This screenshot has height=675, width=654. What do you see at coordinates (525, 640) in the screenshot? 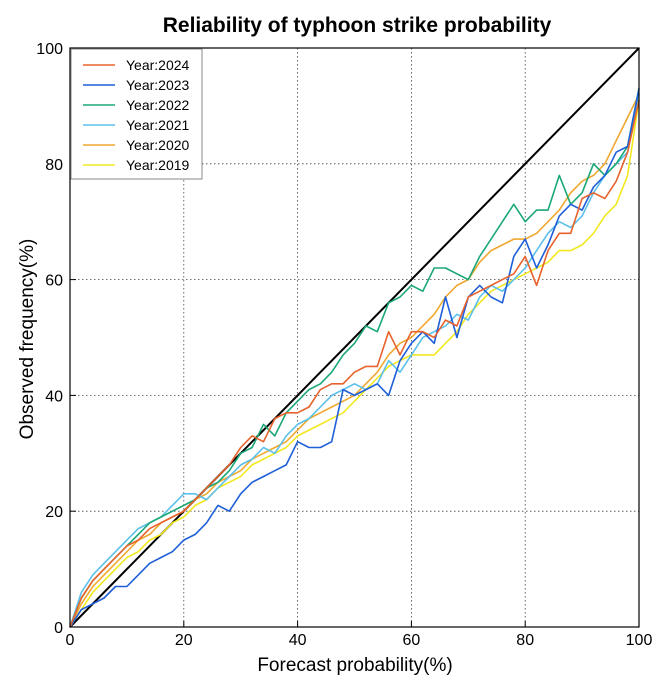
I see `x-tick-label: 80` at bounding box center [525, 640].